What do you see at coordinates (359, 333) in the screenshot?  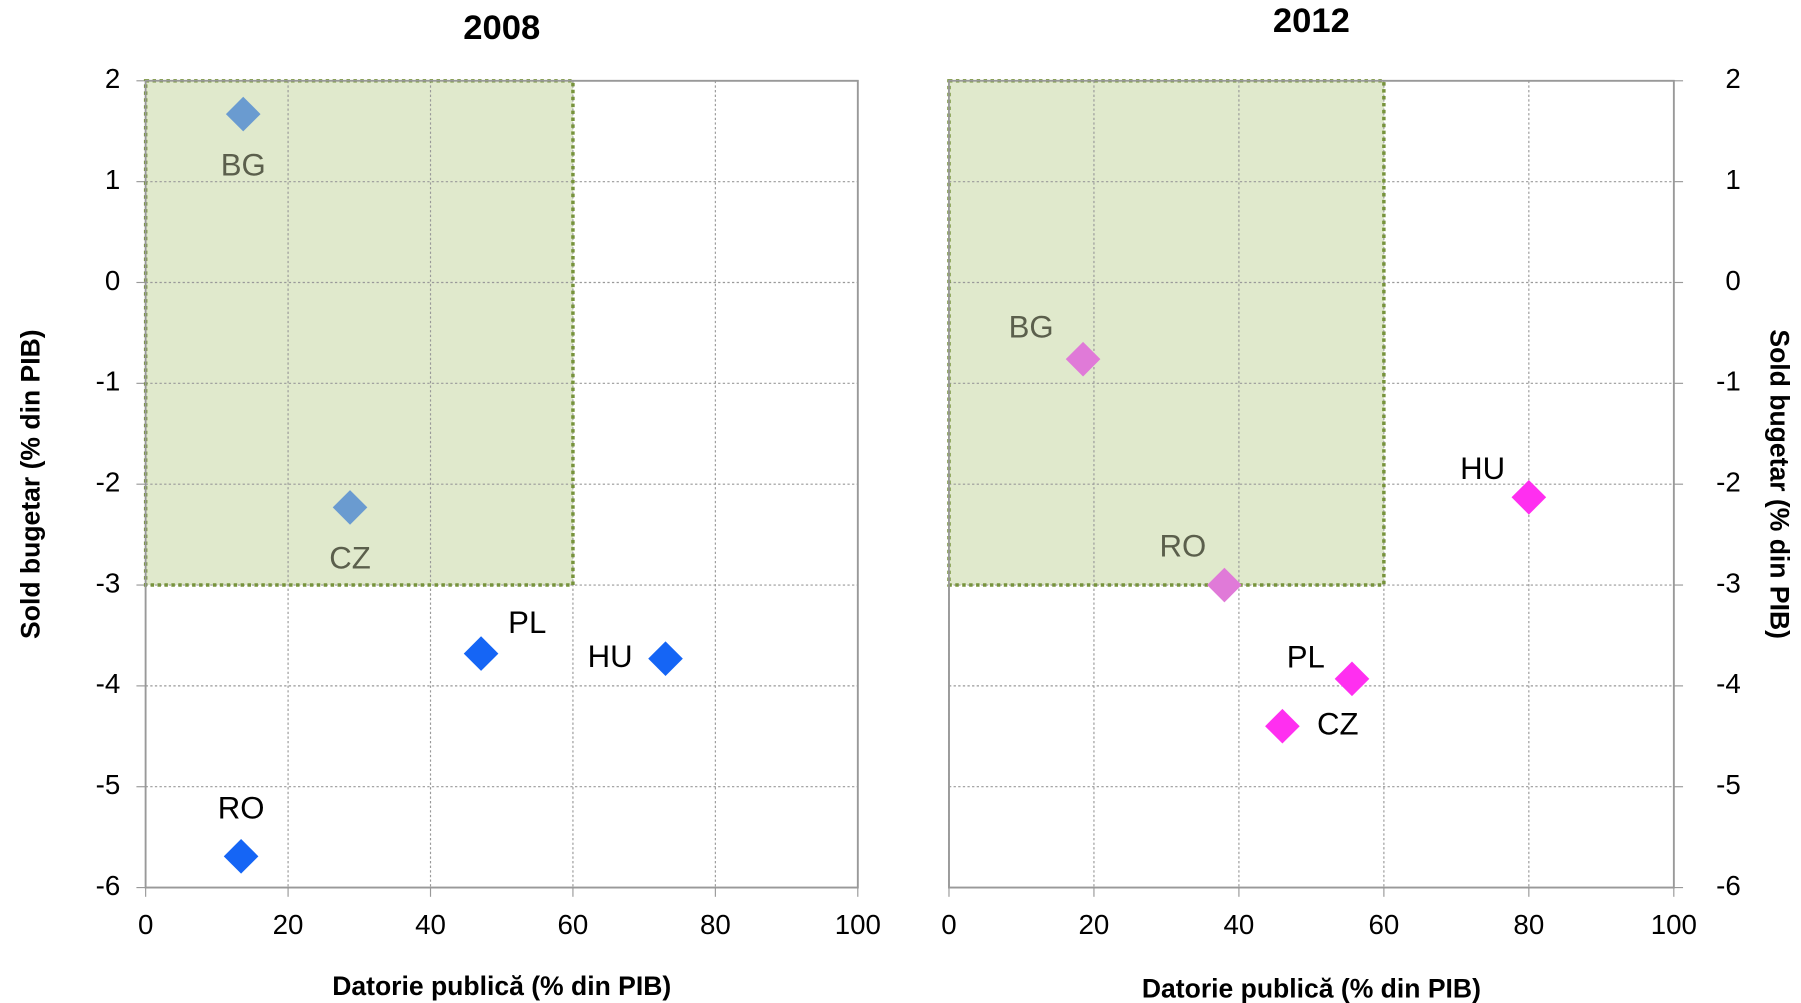 I see `highlight-border` at bounding box center [359, 333].